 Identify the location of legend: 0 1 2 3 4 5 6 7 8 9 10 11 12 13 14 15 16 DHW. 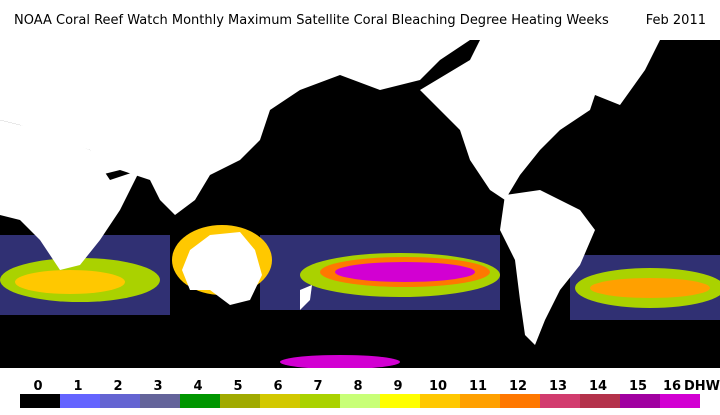
(370, 393).